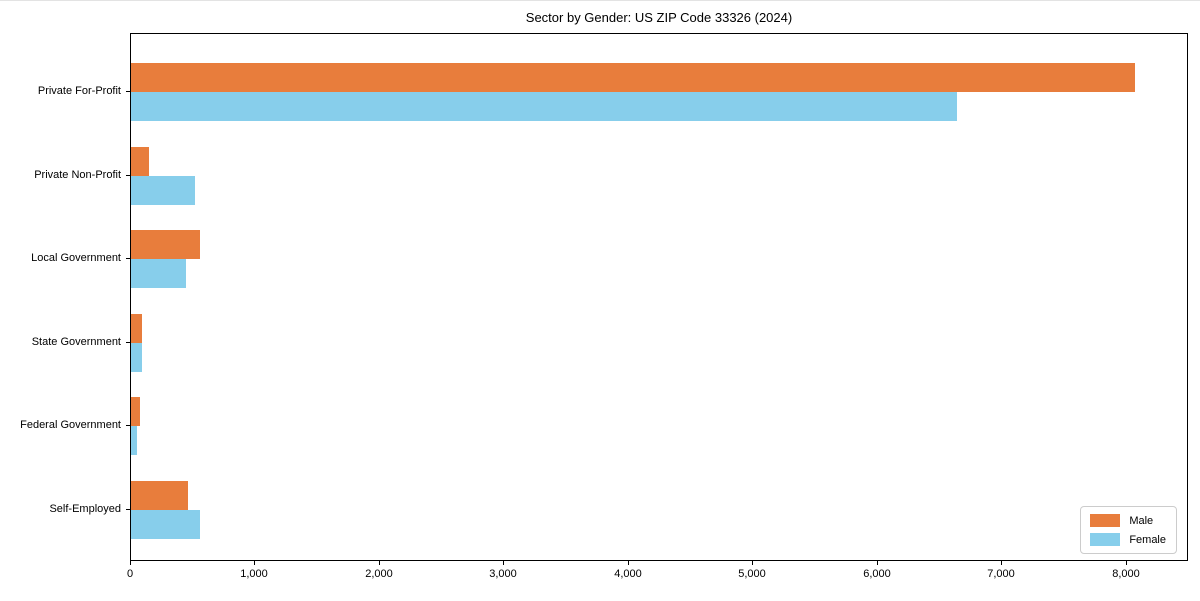 This screenshot has width=1200, height=601. I want to click on x-tick-label-8: 8,000, so click(1126, 574).